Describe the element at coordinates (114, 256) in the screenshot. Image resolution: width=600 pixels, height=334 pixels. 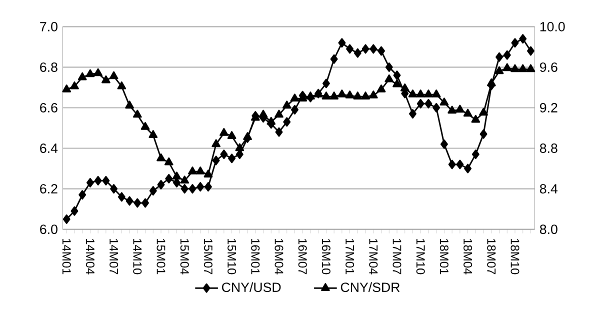
I see `x-tick-label: 14M07` at that location.